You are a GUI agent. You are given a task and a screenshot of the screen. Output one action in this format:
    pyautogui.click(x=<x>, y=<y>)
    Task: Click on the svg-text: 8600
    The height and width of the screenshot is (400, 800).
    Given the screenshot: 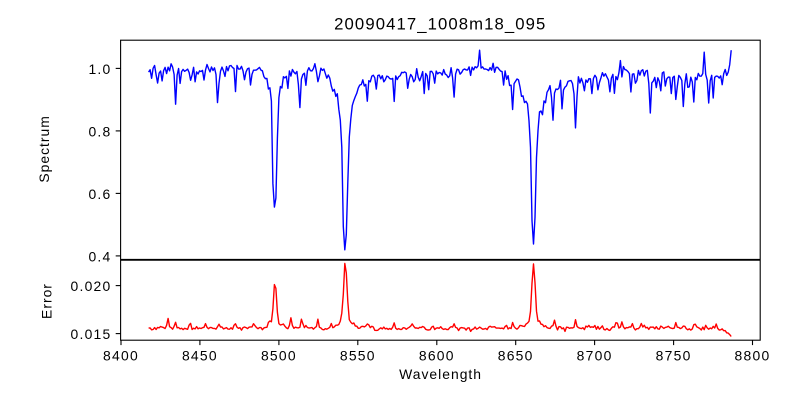 What is the action you would take?
    pyautogui.click(x=437, y=355)
    